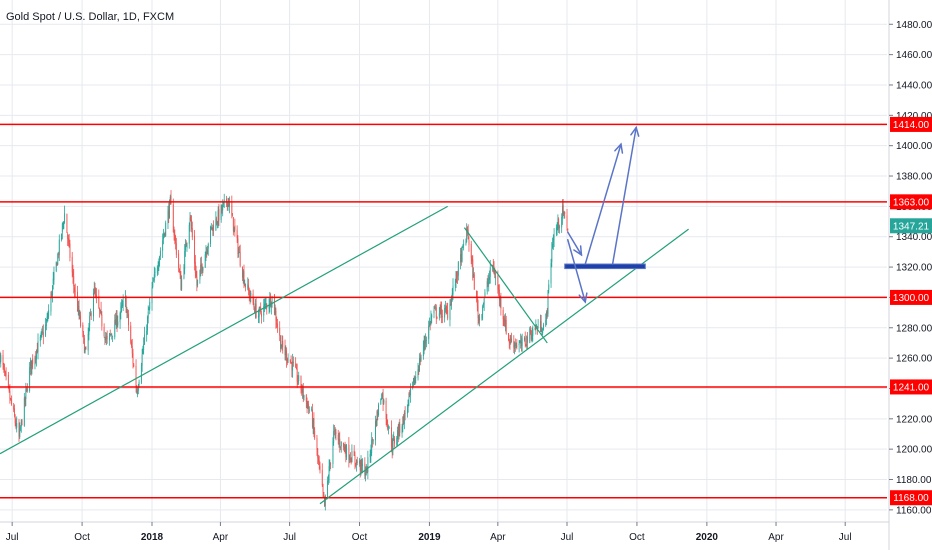 This screenshot has width=932, height=550. I want to click on arrow-shaft, so click(577, 271).